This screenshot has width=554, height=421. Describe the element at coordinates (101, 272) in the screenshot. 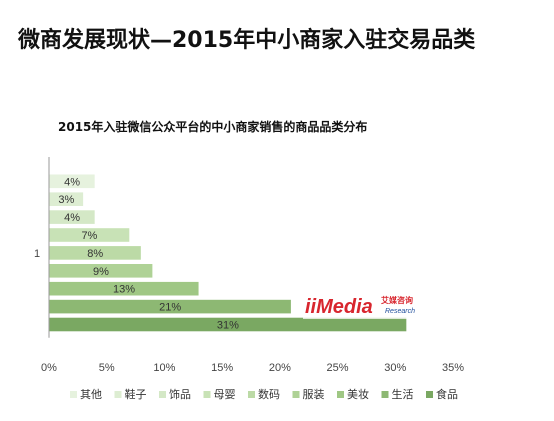

I see `data-label-服装: 9%` at that location.